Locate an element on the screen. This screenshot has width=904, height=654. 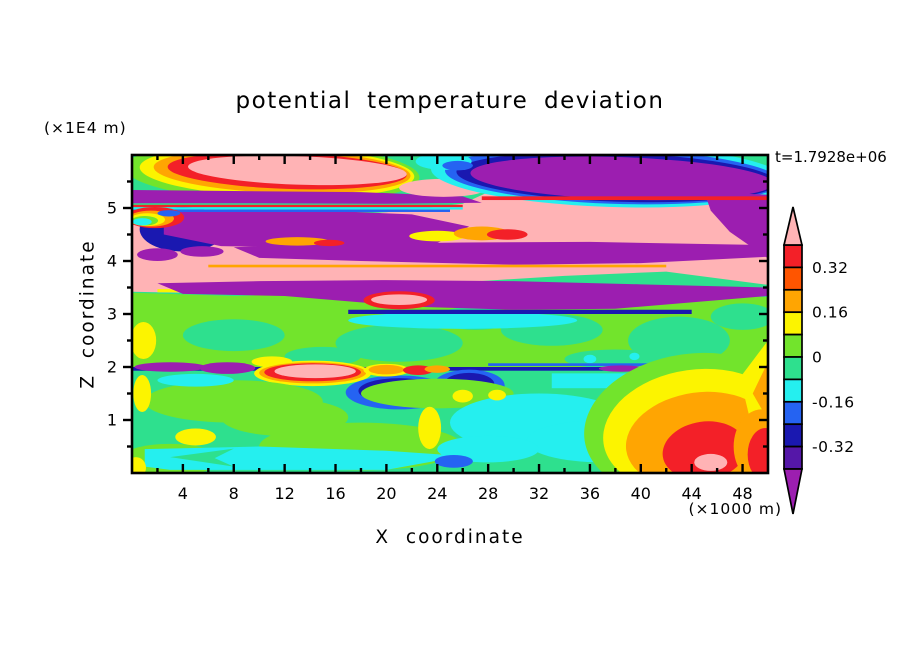
colorbar-under-arrow is located at coordinates (793, 491).